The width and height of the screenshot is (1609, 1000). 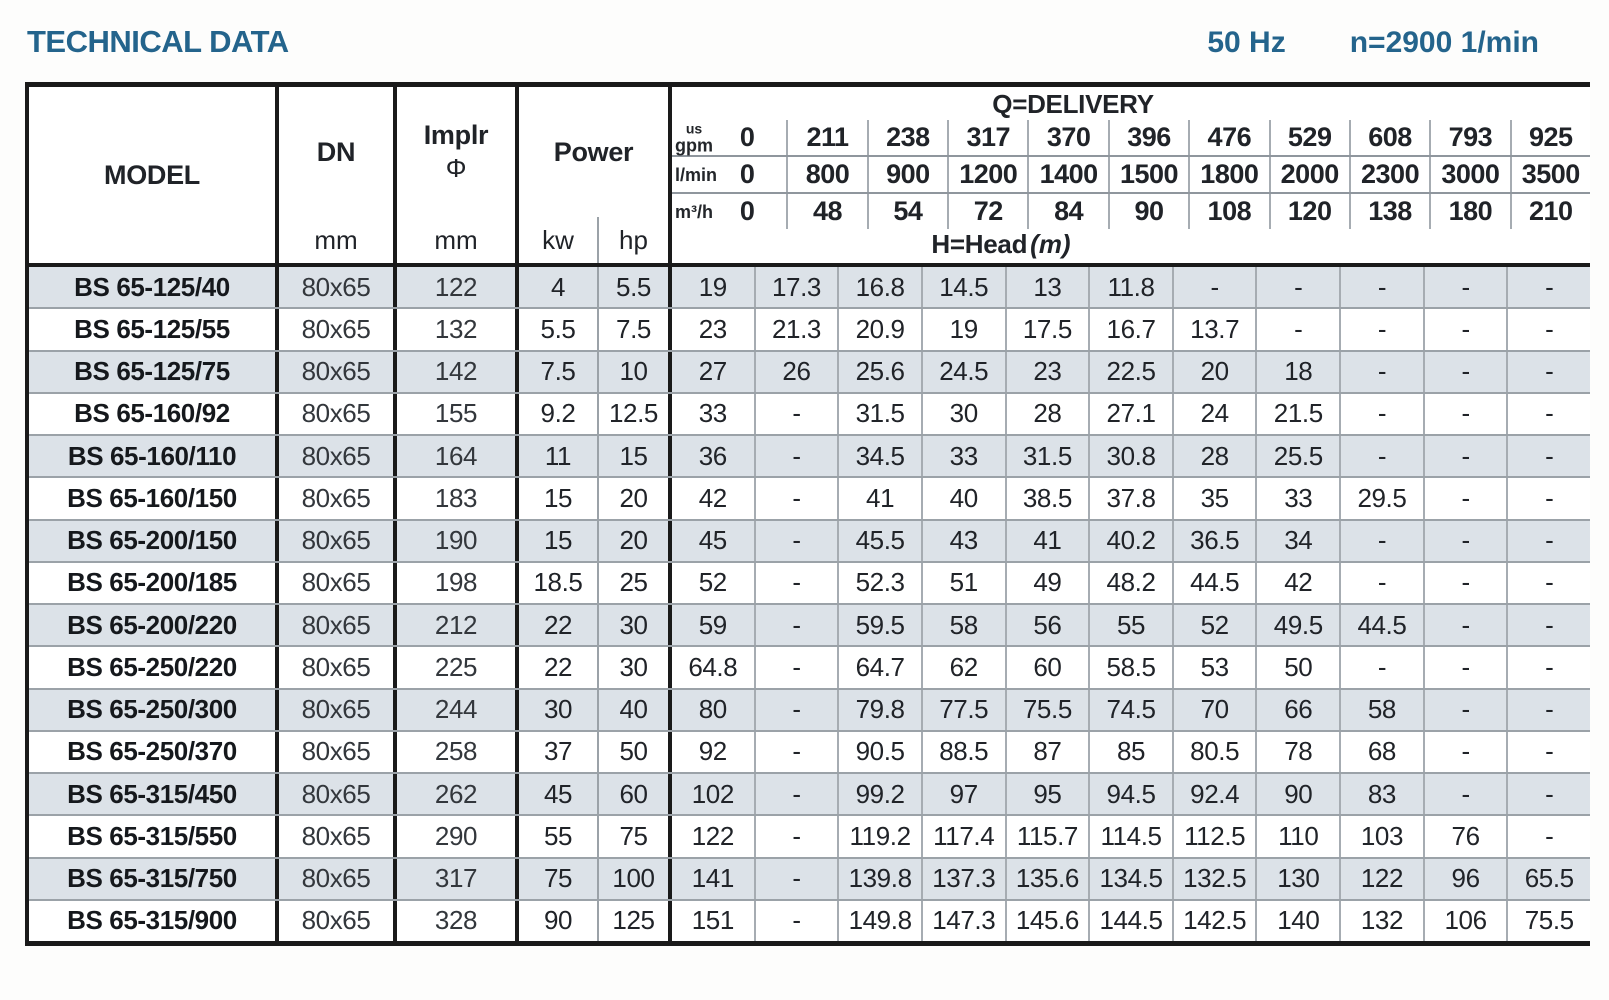 What do you see at coordinates (1130, 836) in the screenshot?
I see `head-value-cell: 114.5` at bounding box center [1130, 836].